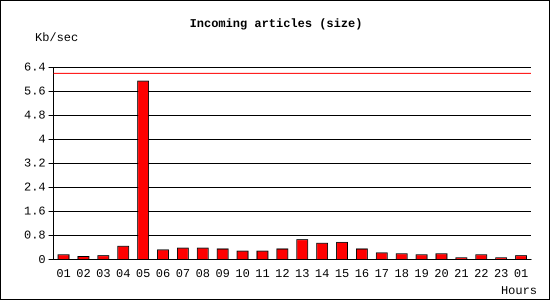 The width and height of the screenshot is (550, 300). Describe the element at coordinates (42, 139) in the screenshot. I see `y-tick-label: 4` at that location.